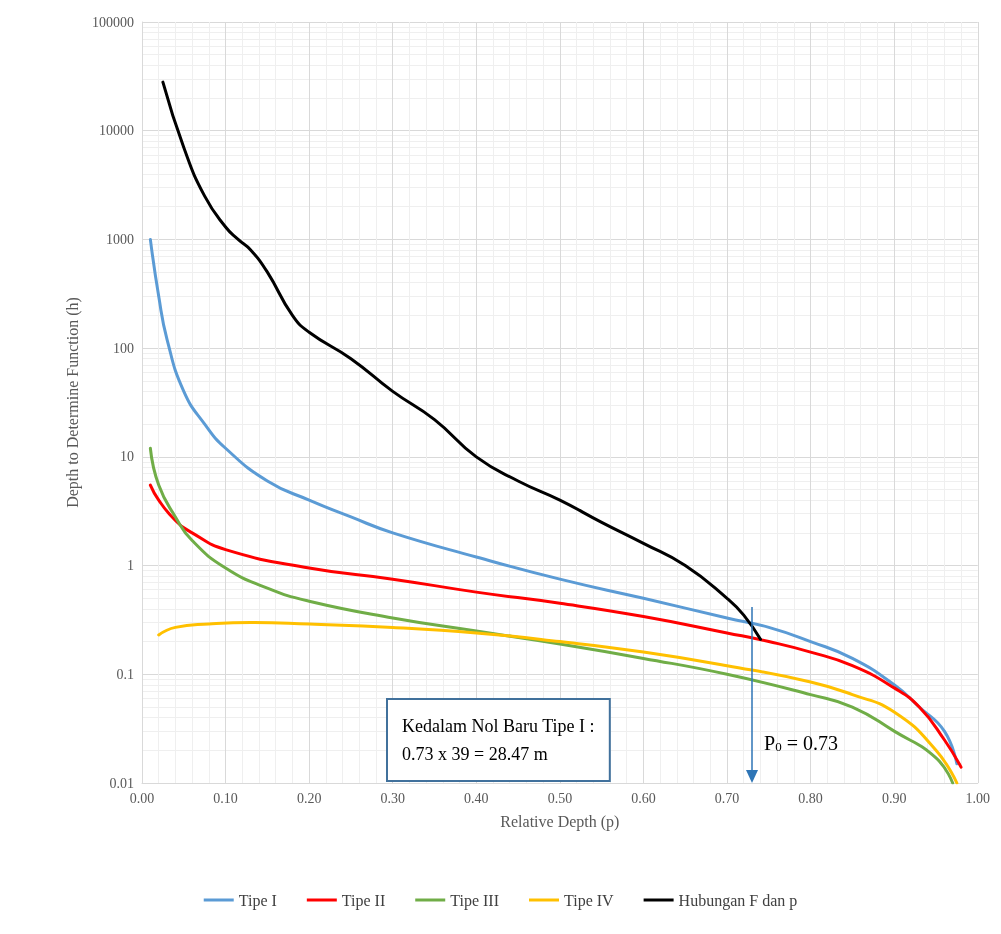 This screenshot has width=1001, height=934. Describe the element at coordinates (130, 566) in the screenshot. I see `y-tick-label: 1` at that location.